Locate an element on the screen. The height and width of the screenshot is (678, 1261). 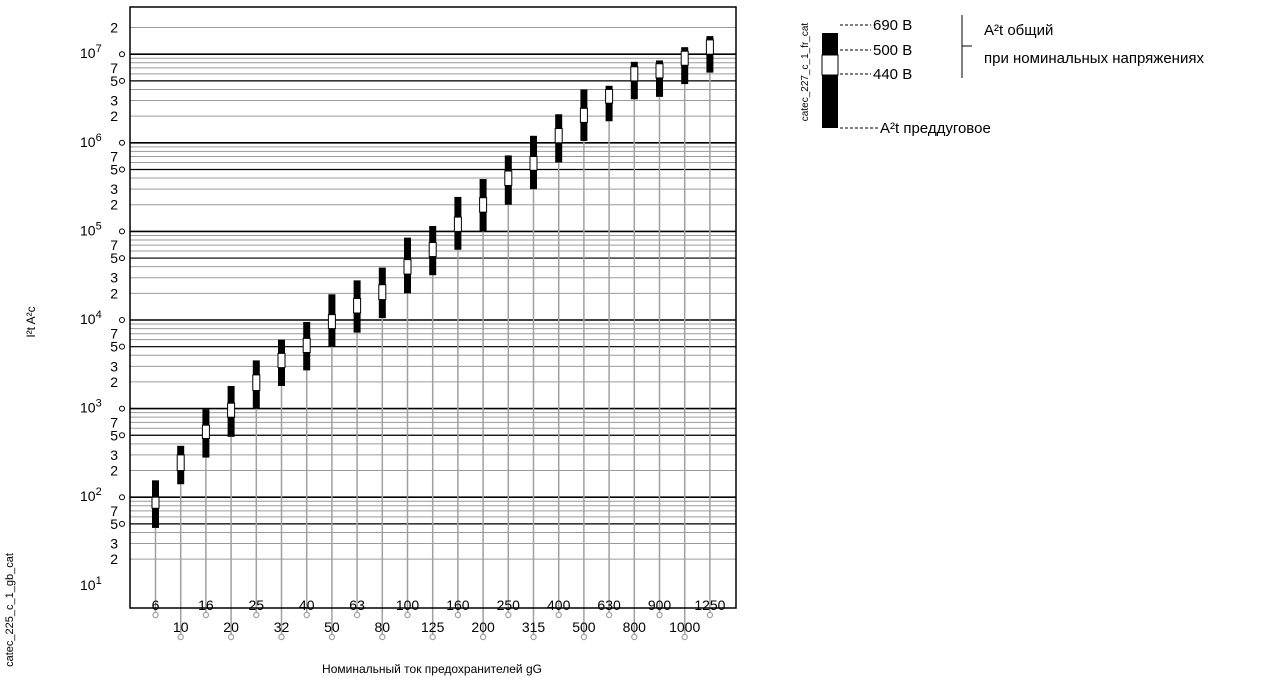
y-tick-decade: 10¹ is located at coordinates (91, 584).